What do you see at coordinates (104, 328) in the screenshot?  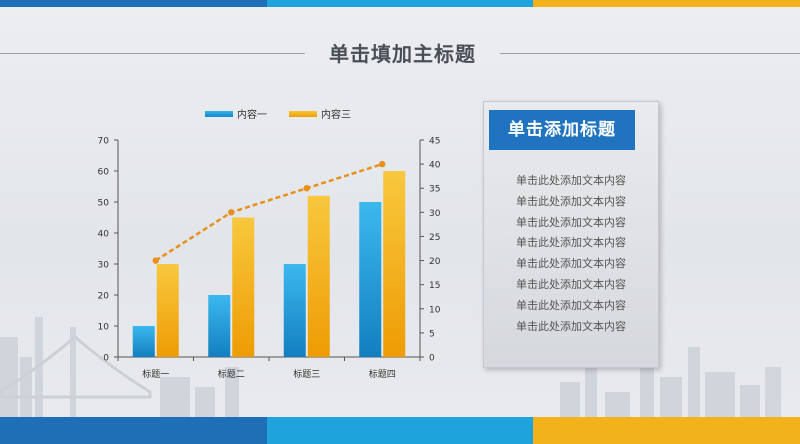 I see `y-tick-label: 10` at bounding box center [104, 328].